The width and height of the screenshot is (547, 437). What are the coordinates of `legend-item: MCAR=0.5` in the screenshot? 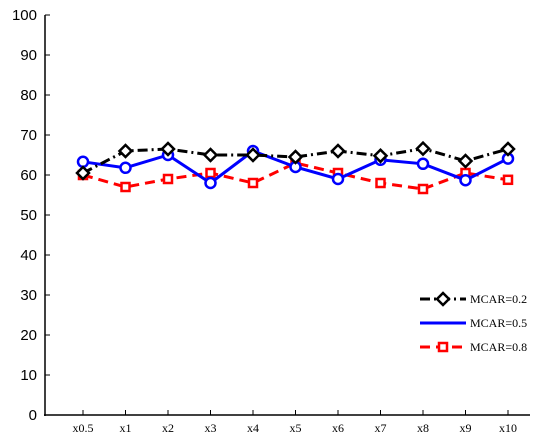 It's located at (473, 323).